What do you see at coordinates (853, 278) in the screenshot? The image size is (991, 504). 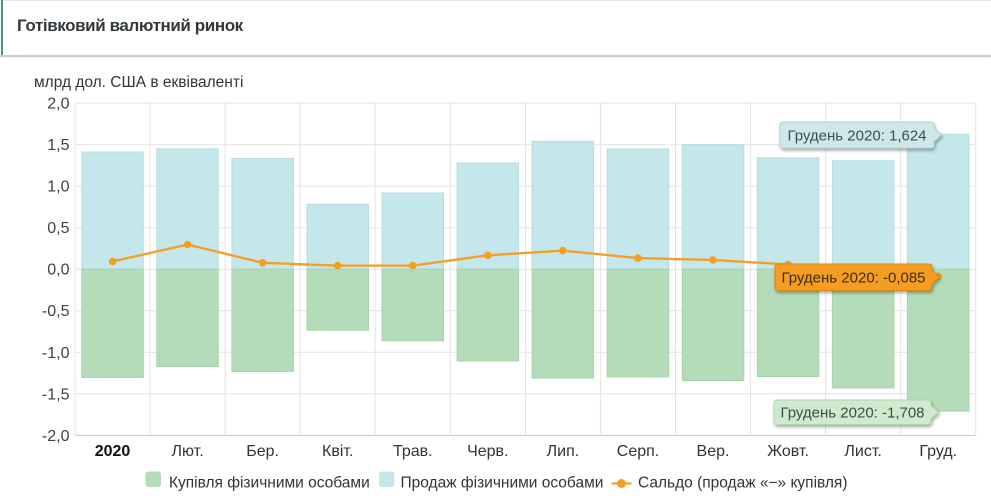 I see `svg-text: Грудень 2020: -0,085` at bounding box center [853, 278].